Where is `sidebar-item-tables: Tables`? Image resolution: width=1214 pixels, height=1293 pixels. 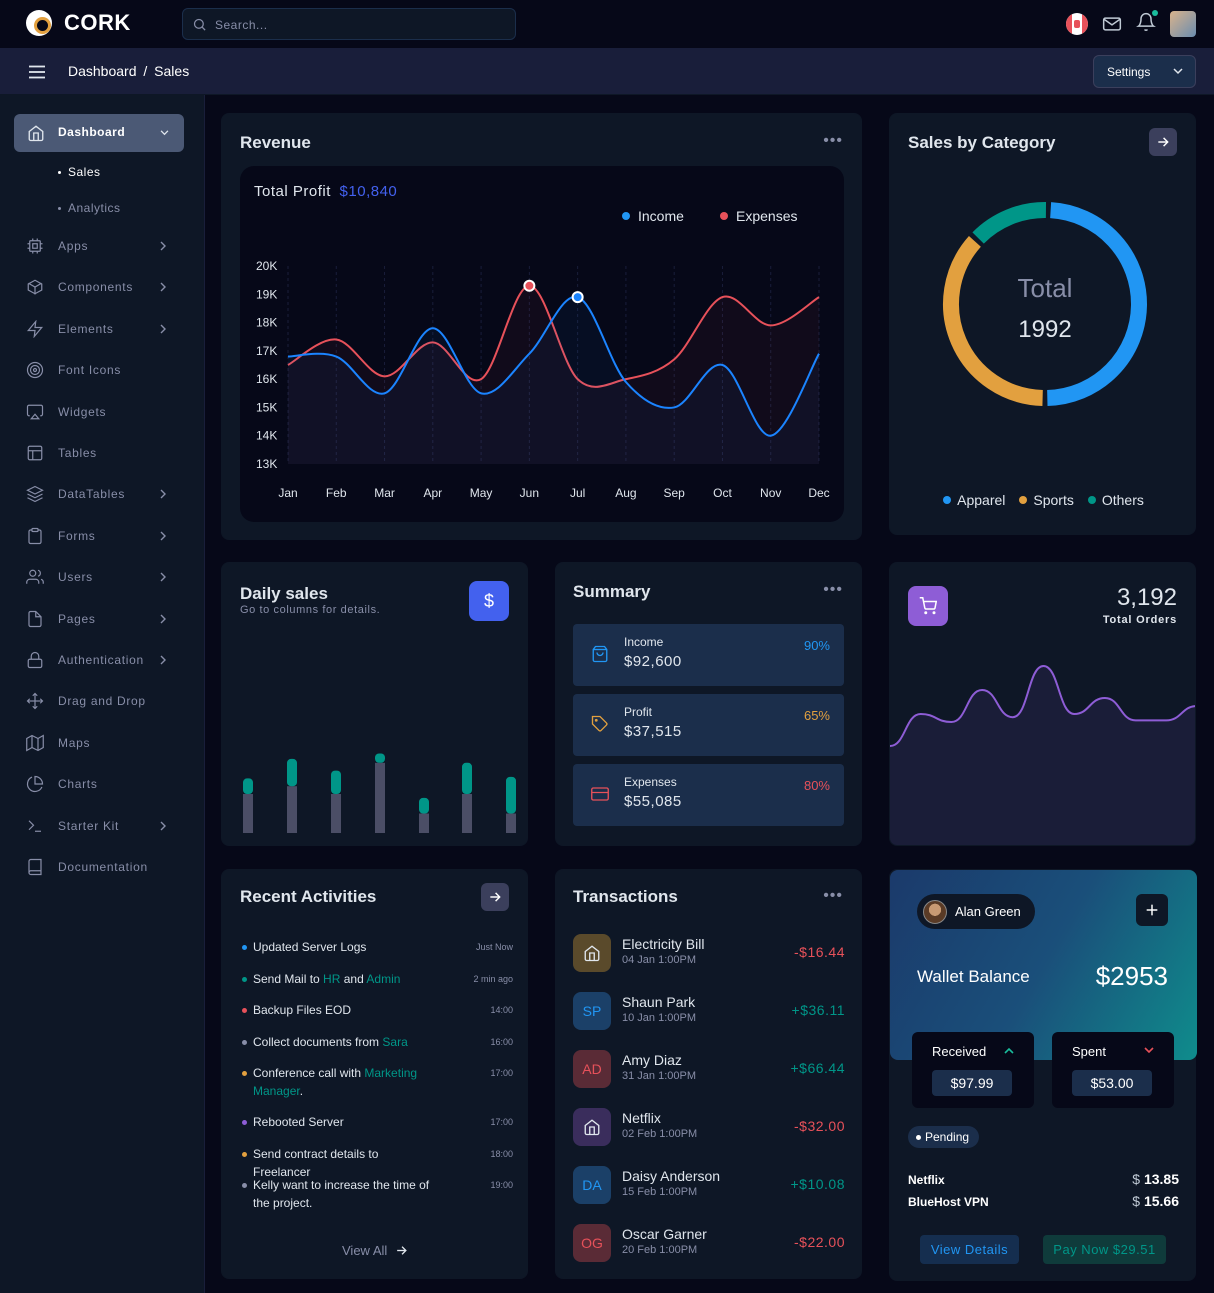 sidebar-item-tables: Tables is located at coordinates (106, 453).